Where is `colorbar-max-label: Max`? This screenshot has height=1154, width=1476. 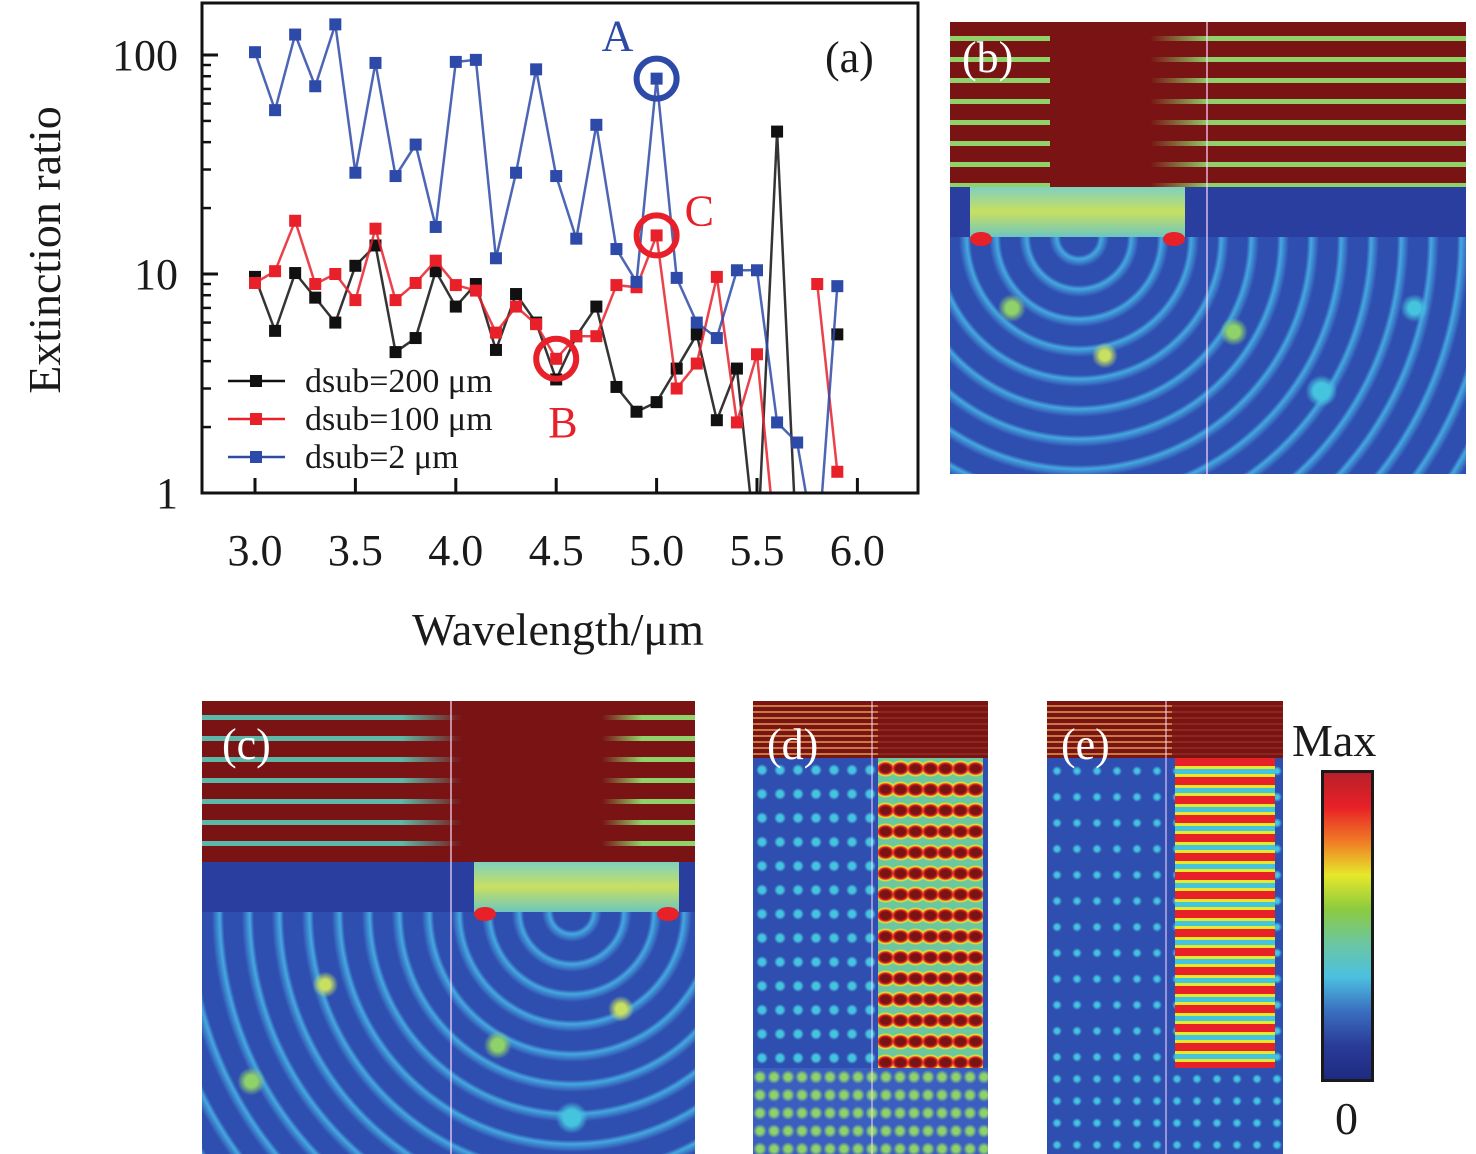 colorbar-max-label: Max is located at coordinates (1334, 740).